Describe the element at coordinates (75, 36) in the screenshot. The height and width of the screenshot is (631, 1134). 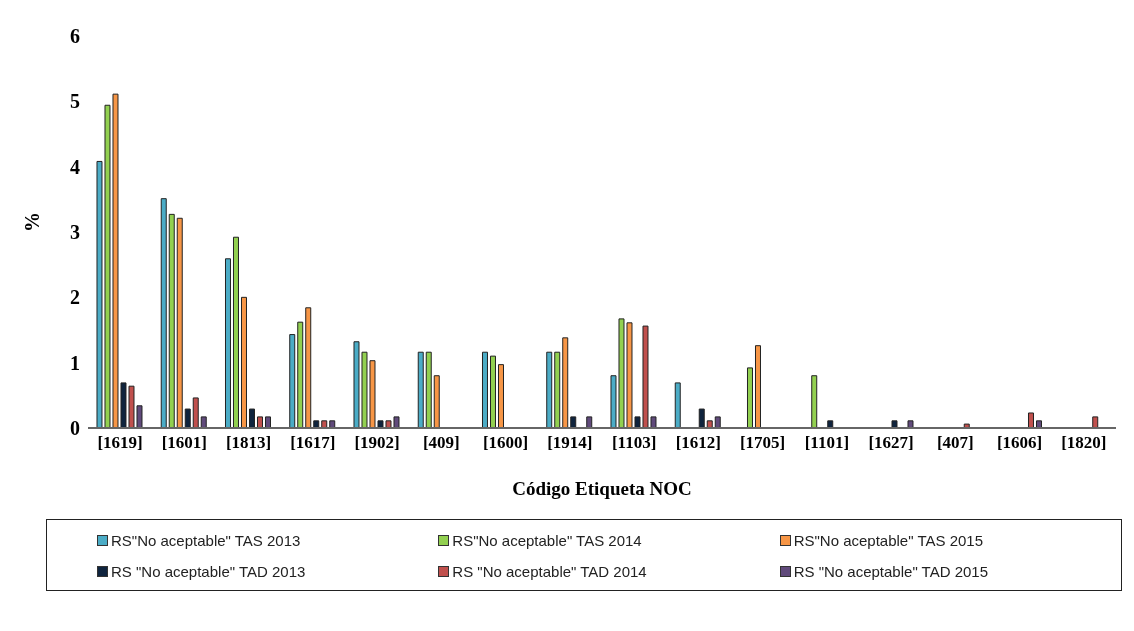
I see `y-tick-label: 6` at that location.